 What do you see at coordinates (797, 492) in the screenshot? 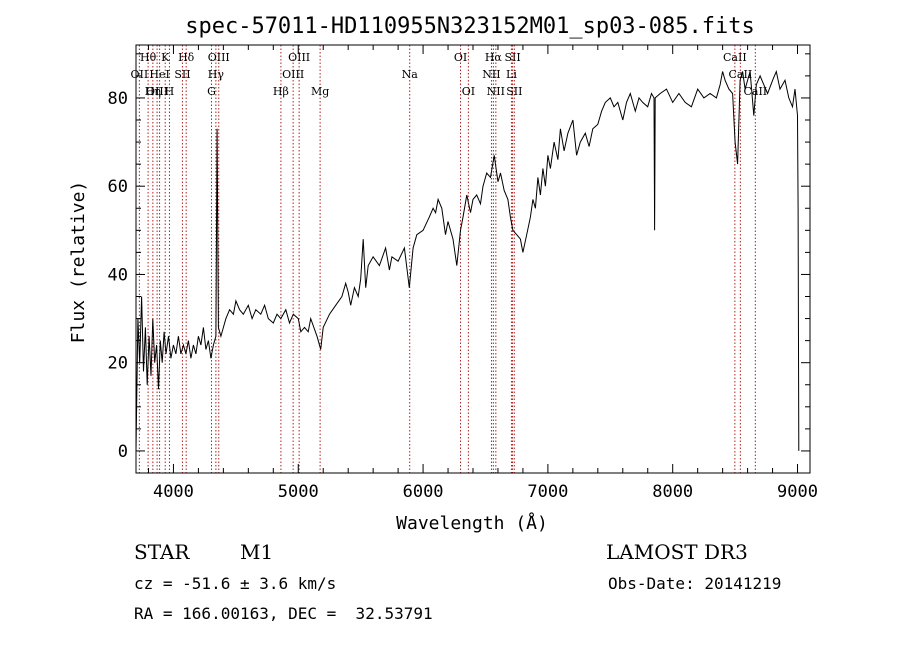
I see `x-tick-label: 9000` at bounding box center [797, 492].